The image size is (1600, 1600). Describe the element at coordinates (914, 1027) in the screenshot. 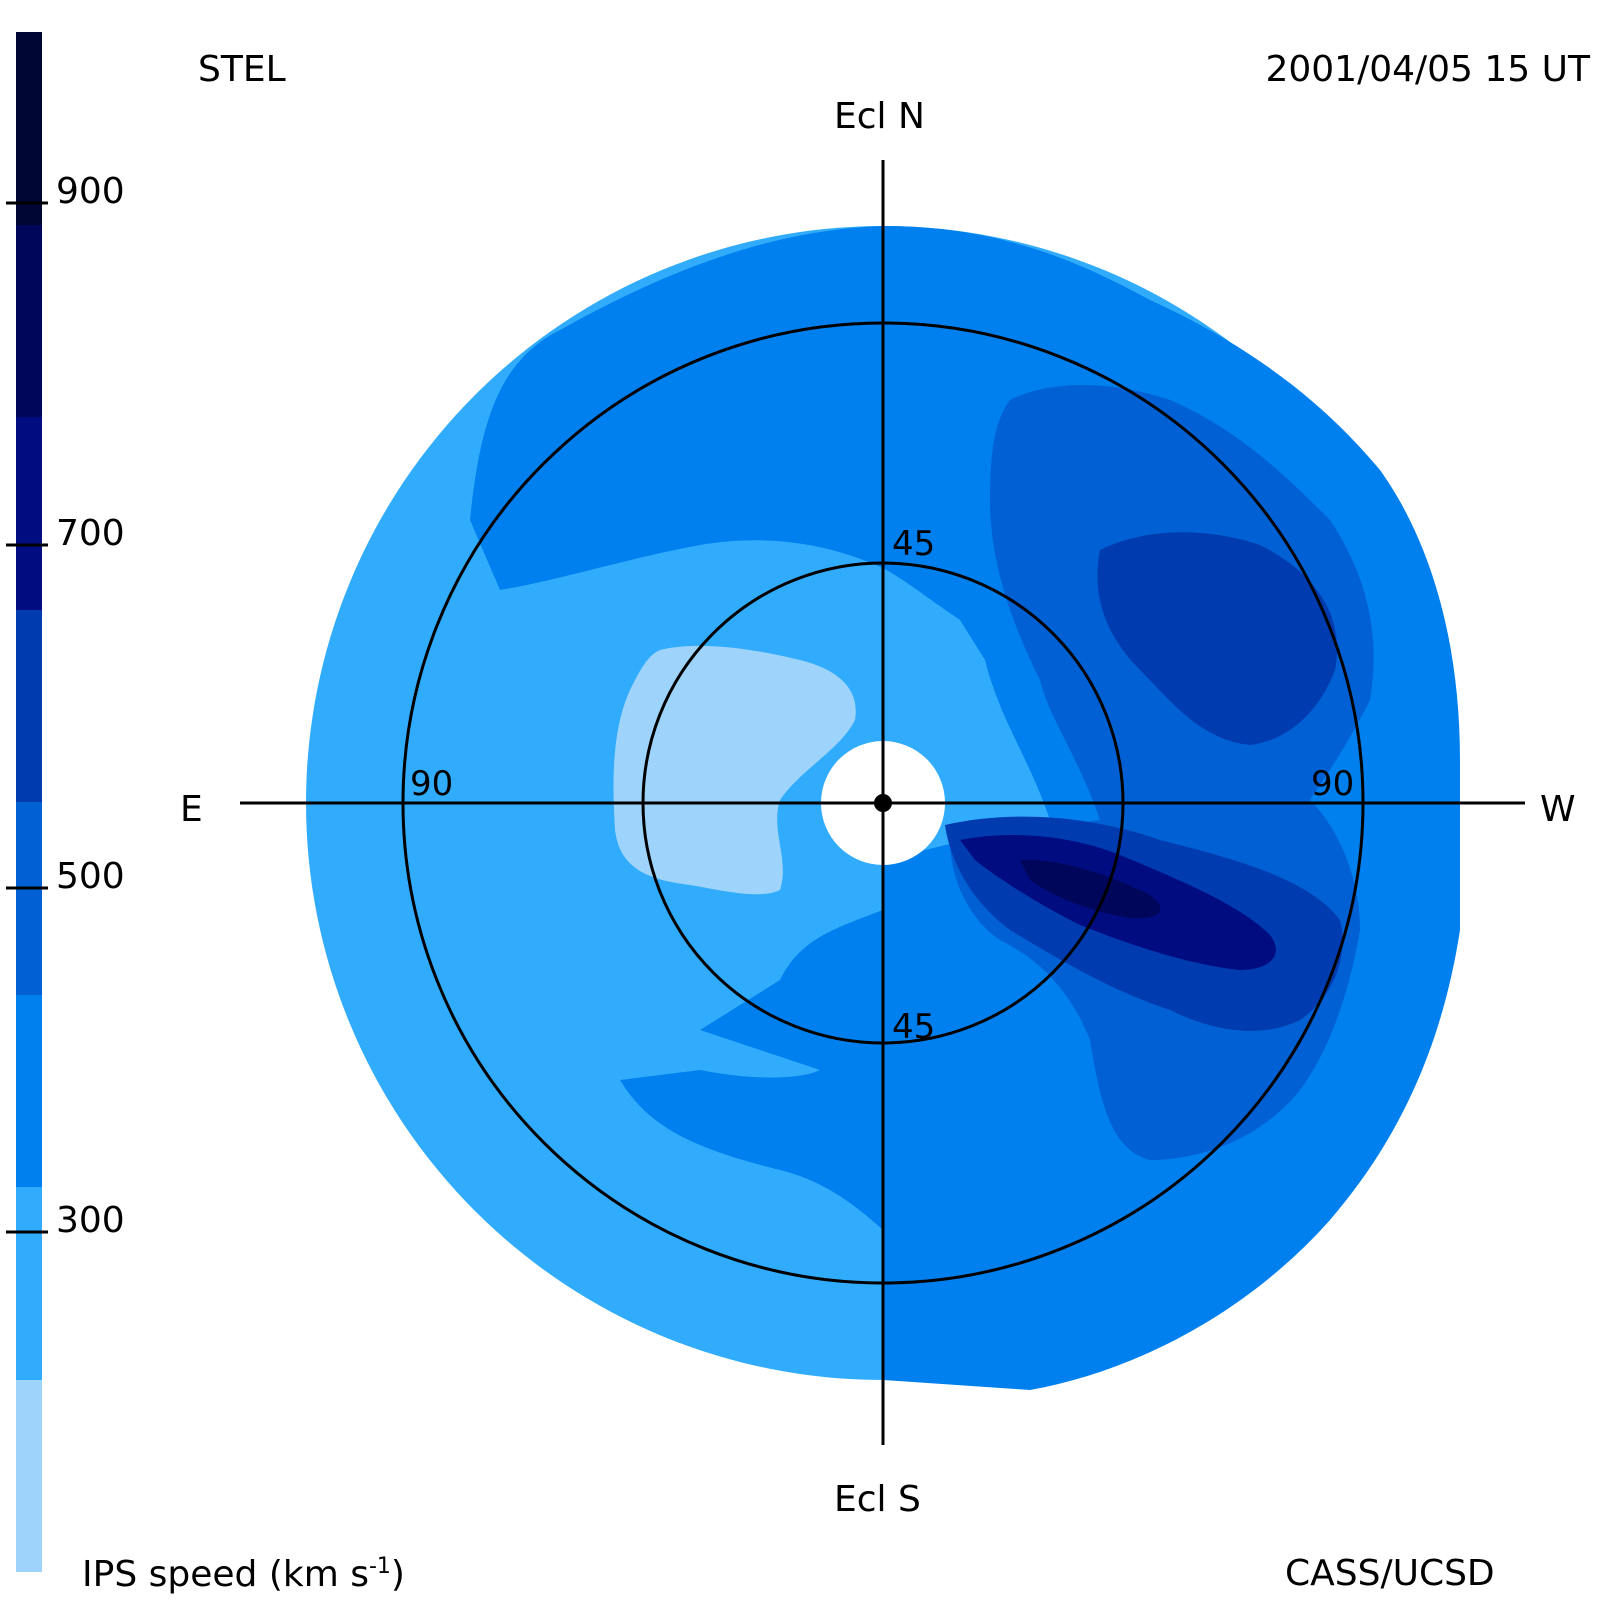

I see `ring-45-south-label: 45` at that location.